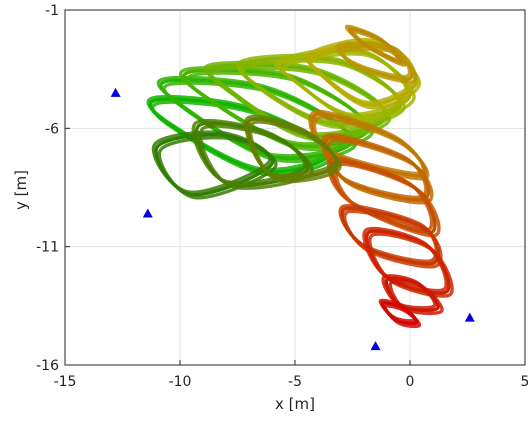 This screenshot has width=528, height=422. What do you see at coordinates (410, 382) in the screenshot?
I see `x-tick-label: 0` at bounding box center [410, 382].